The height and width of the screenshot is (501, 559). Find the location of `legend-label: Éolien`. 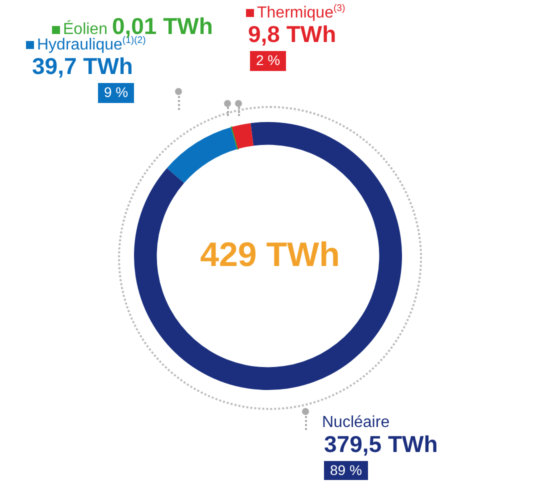

legend-label: Éolien is located at coordinates (85, 29).